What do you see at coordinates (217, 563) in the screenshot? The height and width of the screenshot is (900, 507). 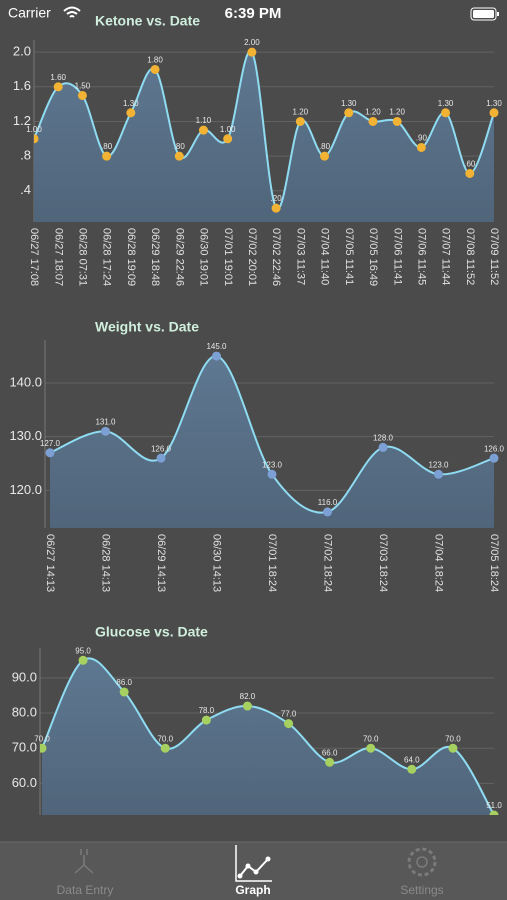 I see `x-tick-label: 06/30 14:13` at bounding box center [217, 563].